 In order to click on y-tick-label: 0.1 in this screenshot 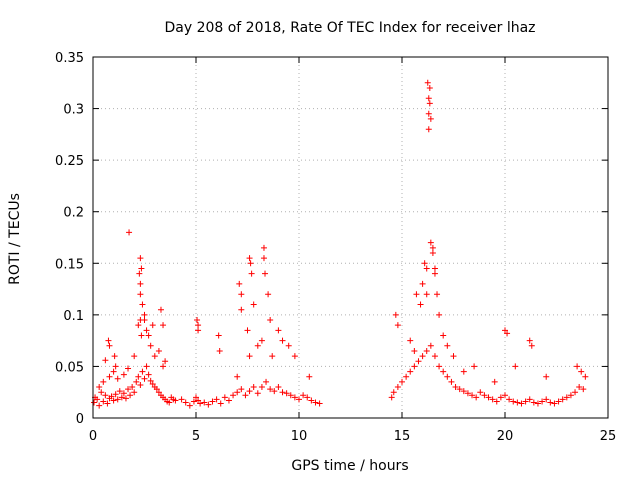, I will do `click(73, 316)`.